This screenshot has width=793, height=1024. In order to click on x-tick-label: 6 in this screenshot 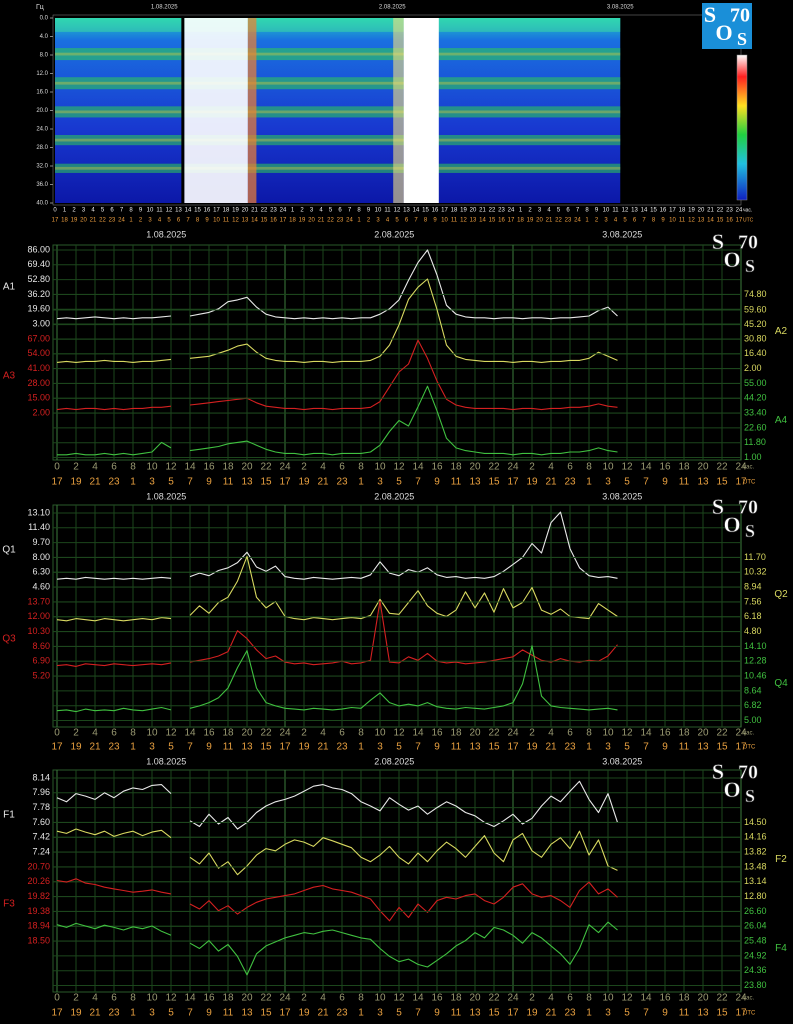, I will do `click(114, 998)`.